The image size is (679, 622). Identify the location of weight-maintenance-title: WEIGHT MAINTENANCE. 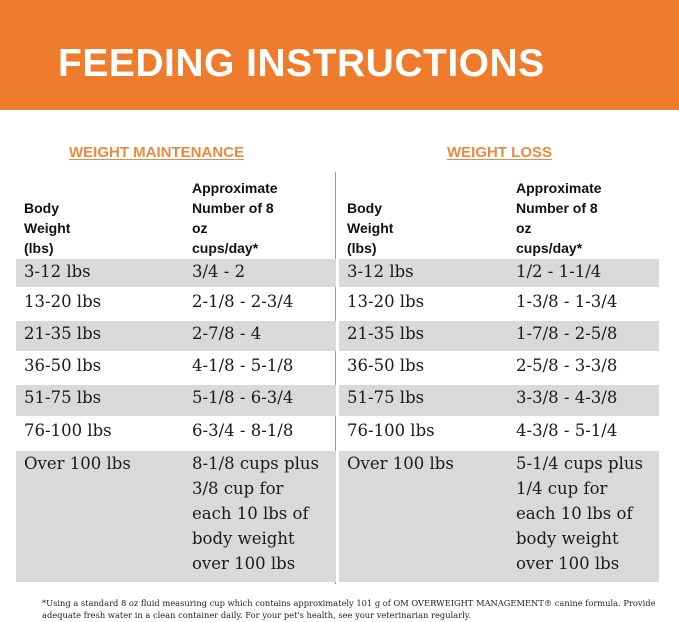
(156, 152).